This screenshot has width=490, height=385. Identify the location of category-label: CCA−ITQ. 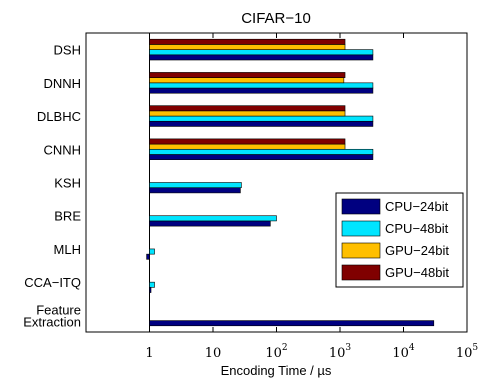
(52, 282).